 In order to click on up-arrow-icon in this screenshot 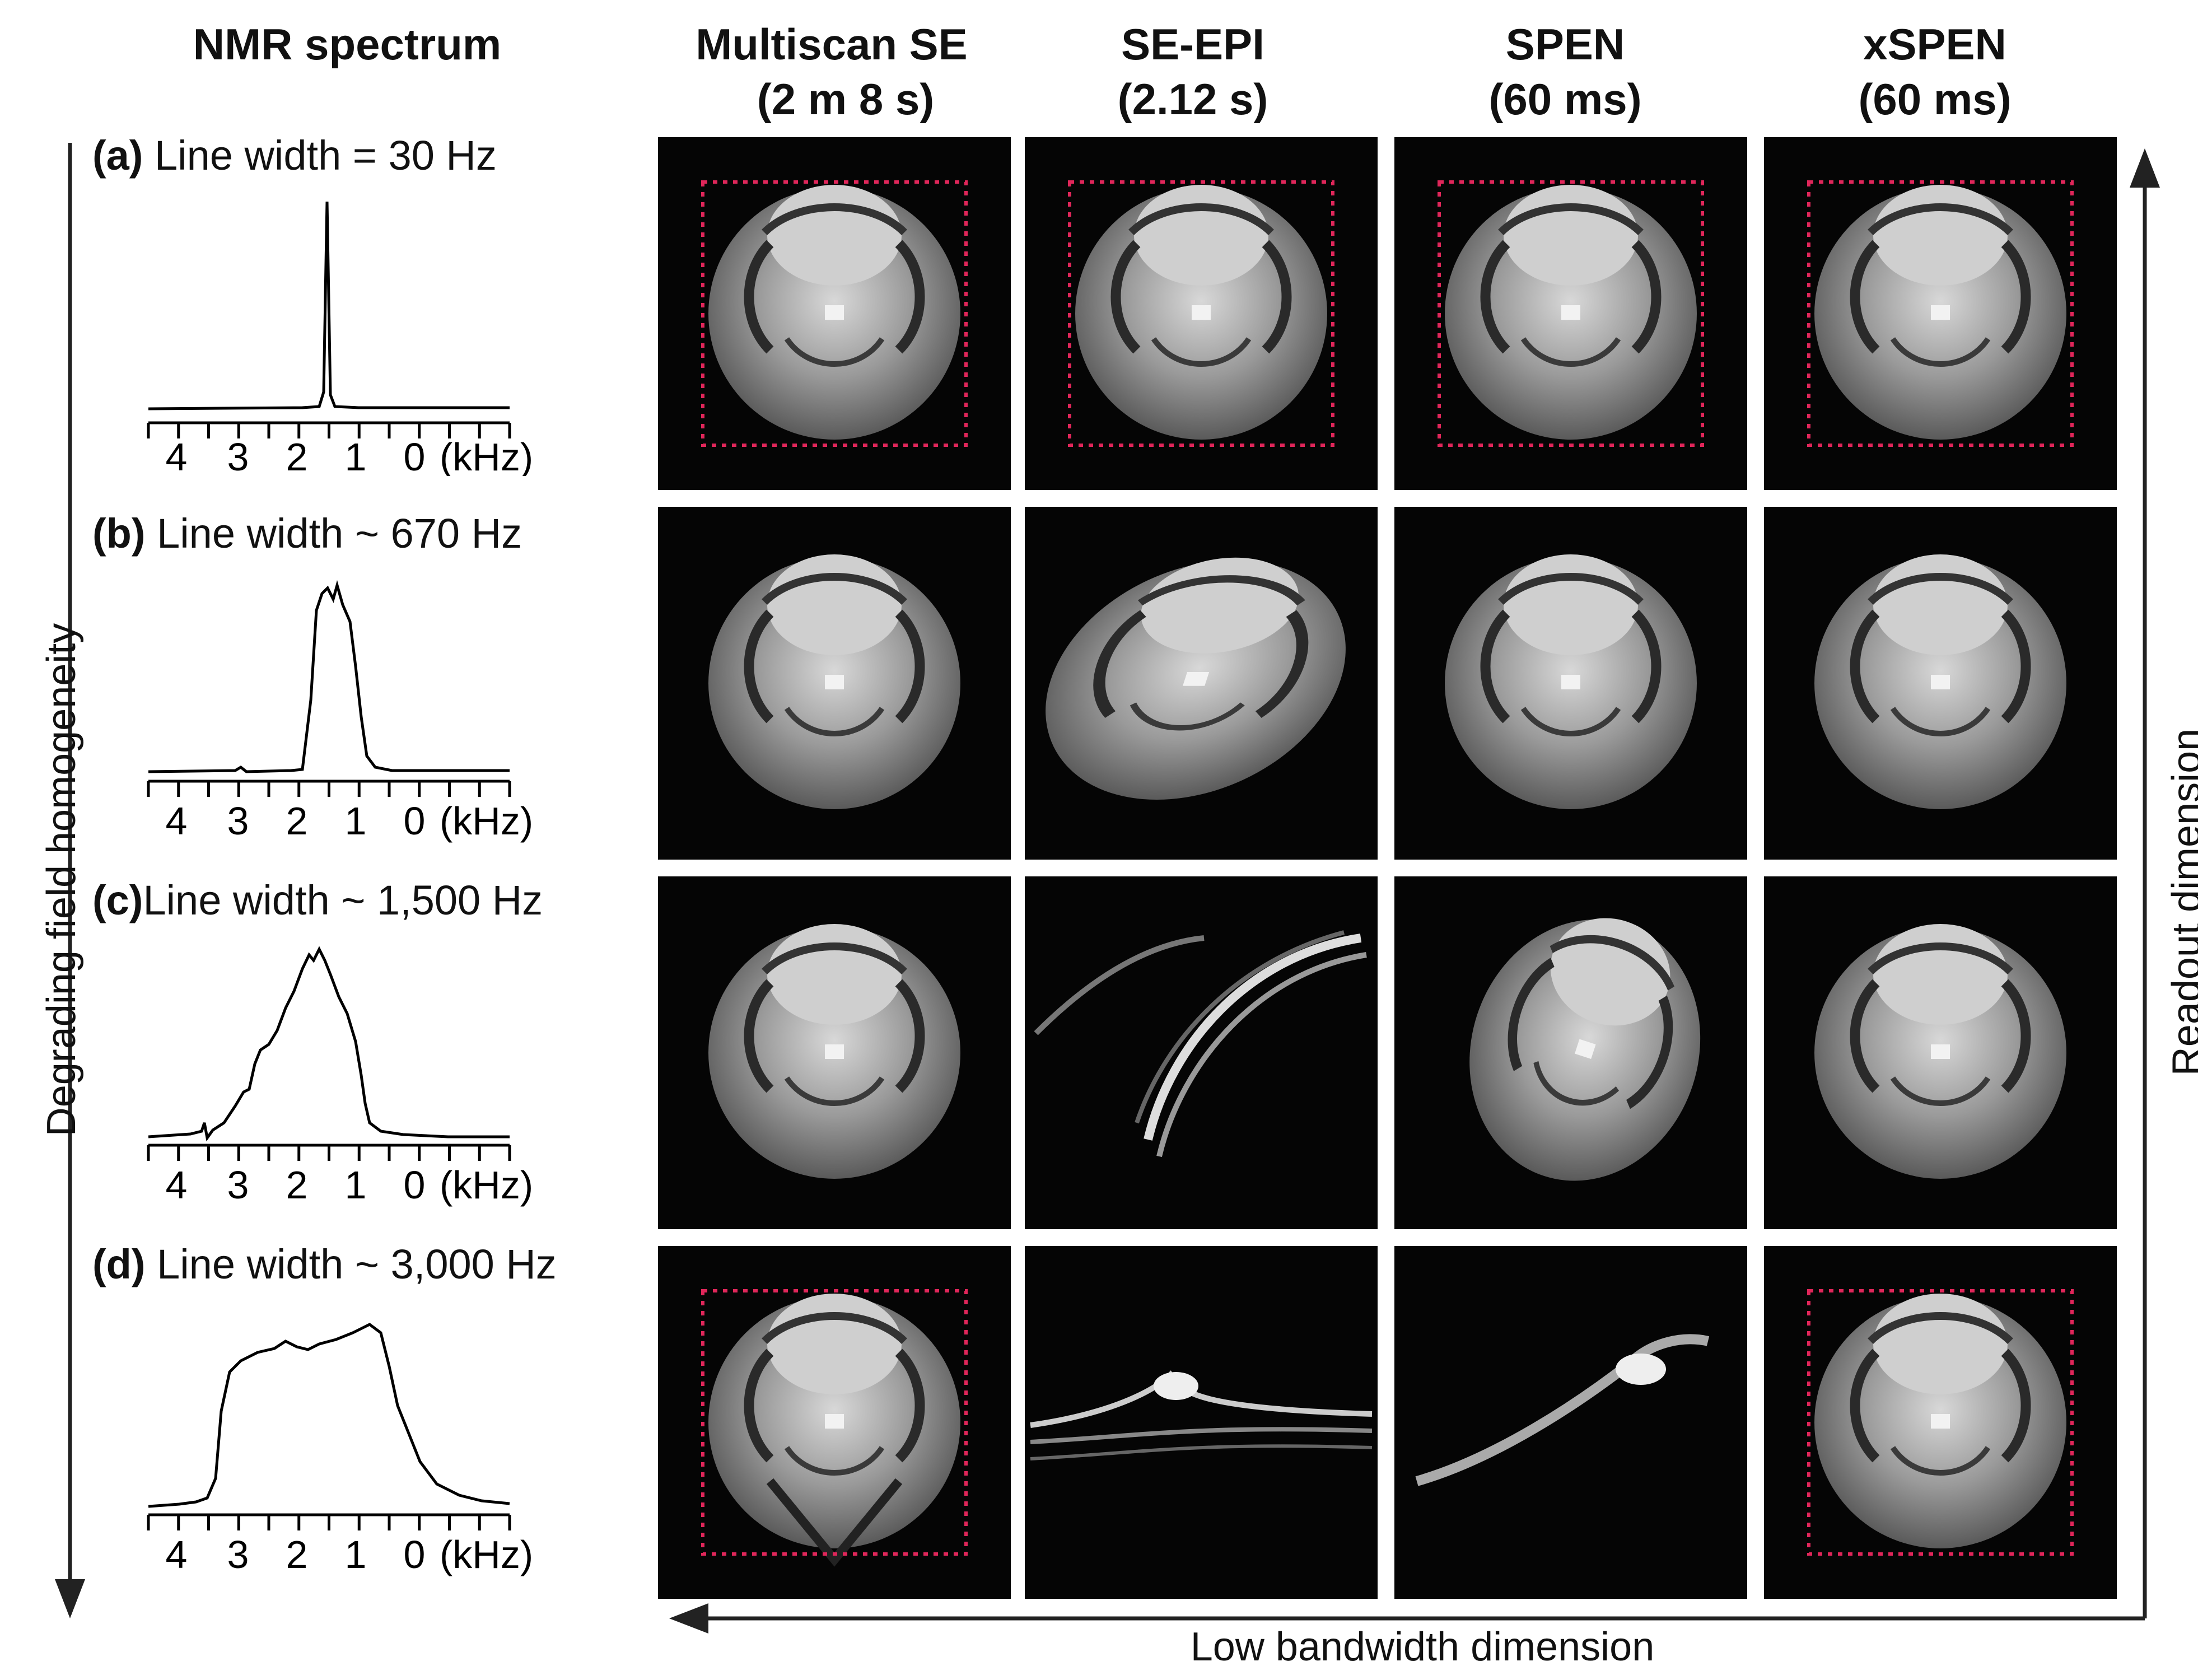, I will do `click(2145, 168)`.